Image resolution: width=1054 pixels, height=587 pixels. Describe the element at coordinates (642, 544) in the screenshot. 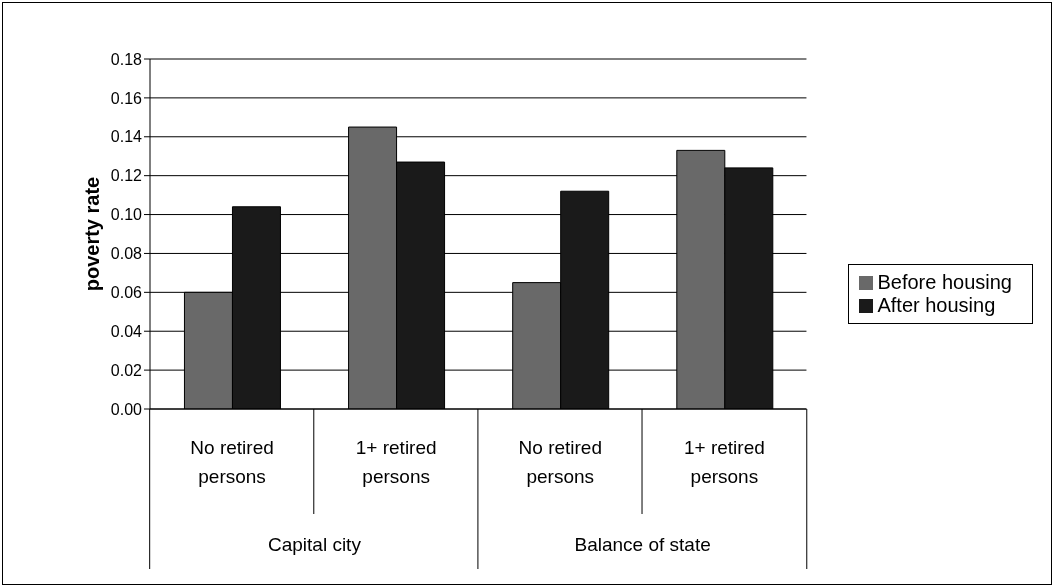

I see `text: Balance of state` at that location.